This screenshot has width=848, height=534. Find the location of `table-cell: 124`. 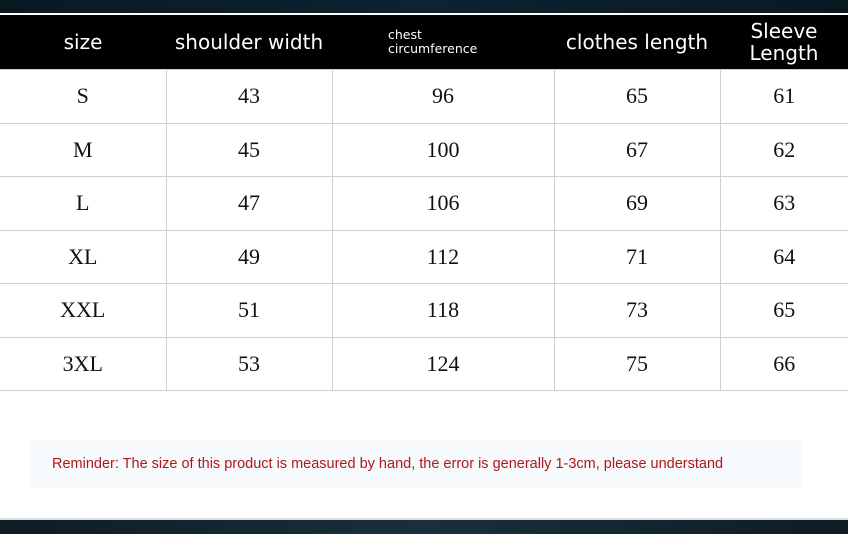

table-cell: 124 is located at coordinates (443, 363).